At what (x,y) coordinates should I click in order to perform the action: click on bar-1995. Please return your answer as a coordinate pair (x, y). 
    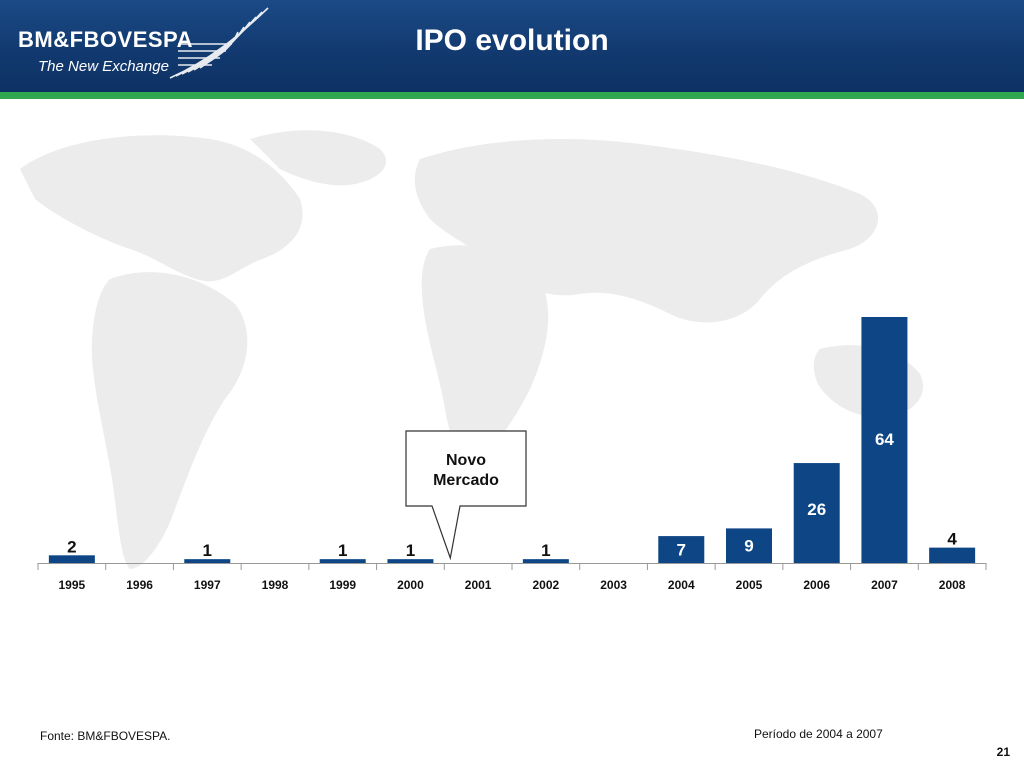
    Looking at the image, I should click on (71, 559).